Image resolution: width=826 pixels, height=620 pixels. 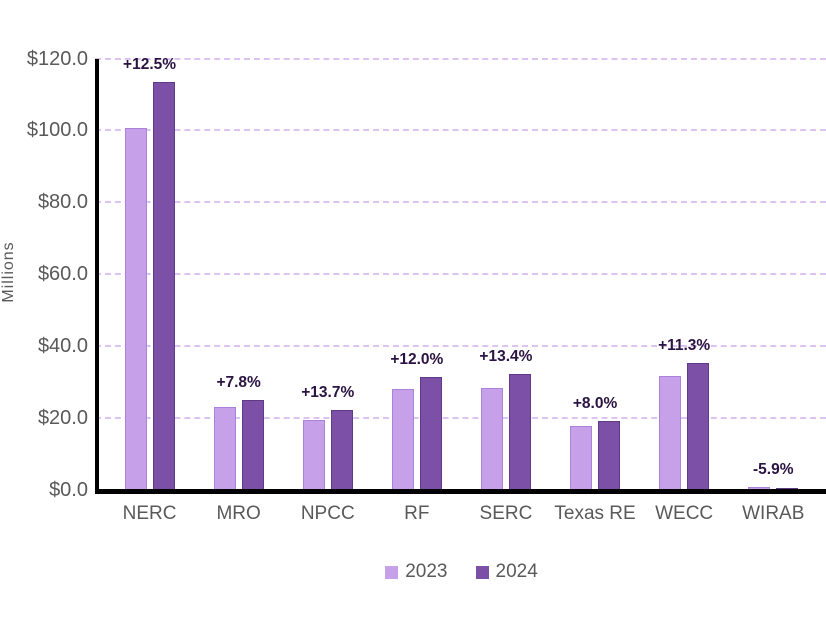 What do you see at coordinates (773, 513) in the screenshot?
I see `x-category-label-WIRAB: WIRAB` at bounding box center [773, 513].